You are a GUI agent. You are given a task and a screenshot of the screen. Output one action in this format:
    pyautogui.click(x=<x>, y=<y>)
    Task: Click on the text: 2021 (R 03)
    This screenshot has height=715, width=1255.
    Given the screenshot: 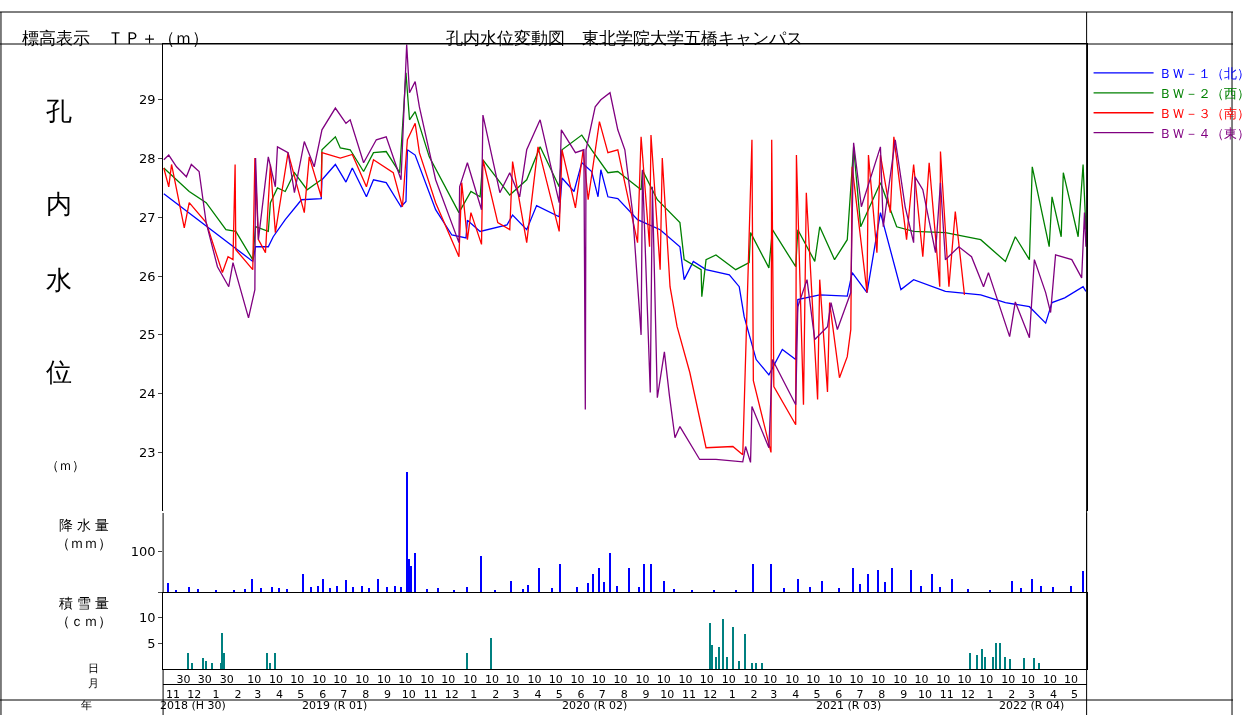 What is the action you would take?
    pyautogui.click(x=849, y=705)
    